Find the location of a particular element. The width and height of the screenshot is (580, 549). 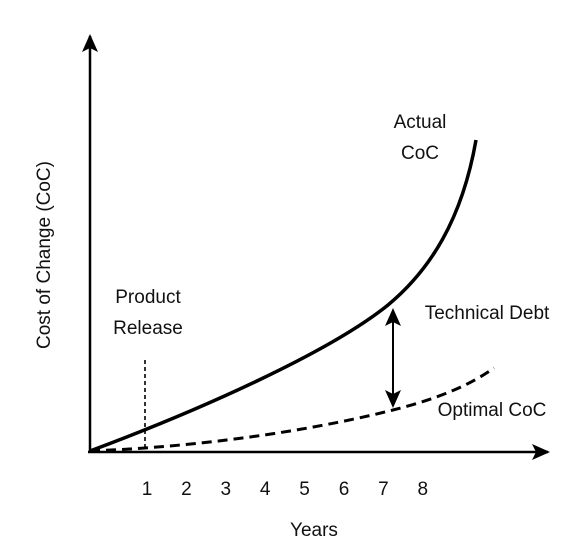

optimal-label: Optimal CoC is located at coordinates (492, 410).